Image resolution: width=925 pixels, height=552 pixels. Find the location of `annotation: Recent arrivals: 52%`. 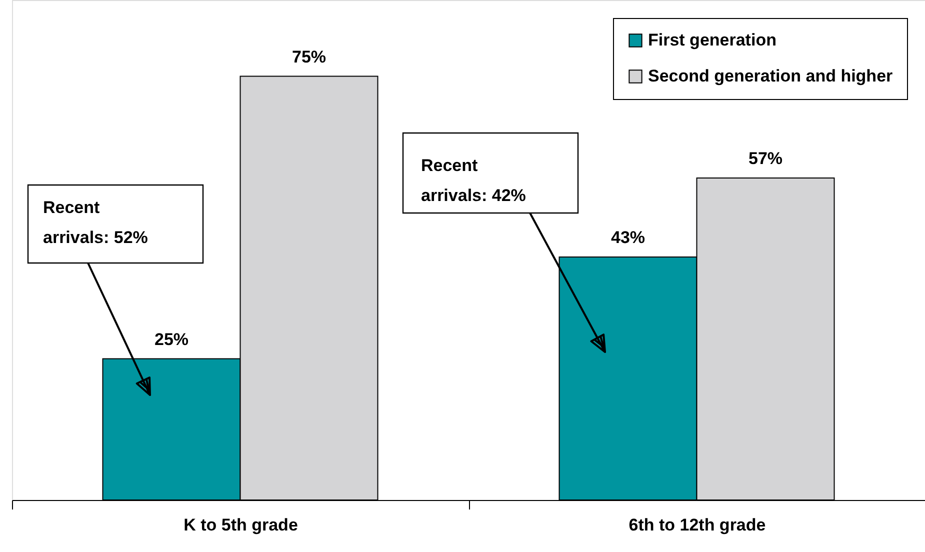

annotation: Recent arrivals: 52% is located at coordinates (95, 222).